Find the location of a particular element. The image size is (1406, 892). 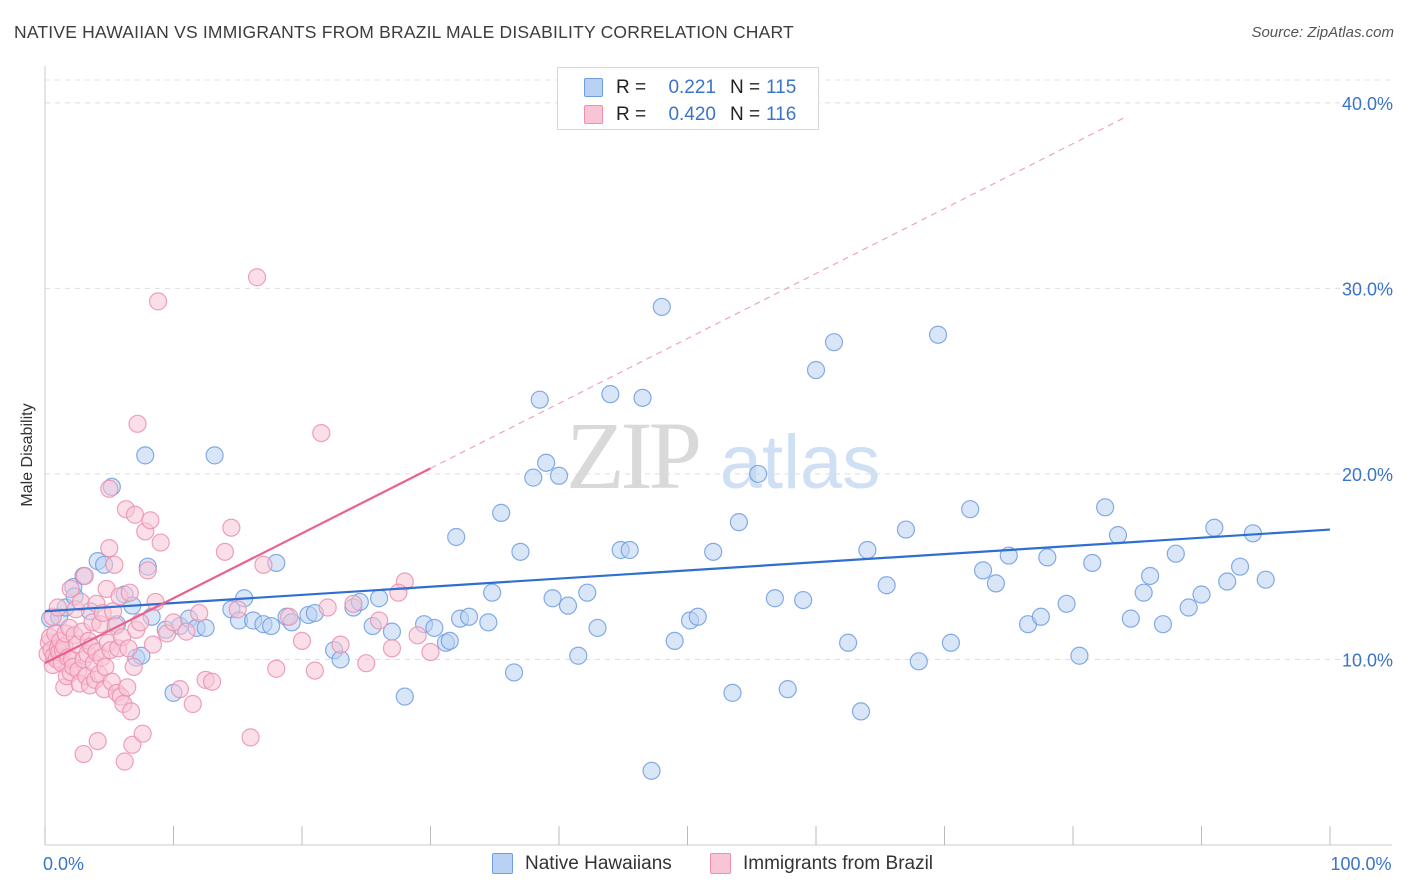

swatch-immigrants-from-brazil is located at coordinates (593, 114).